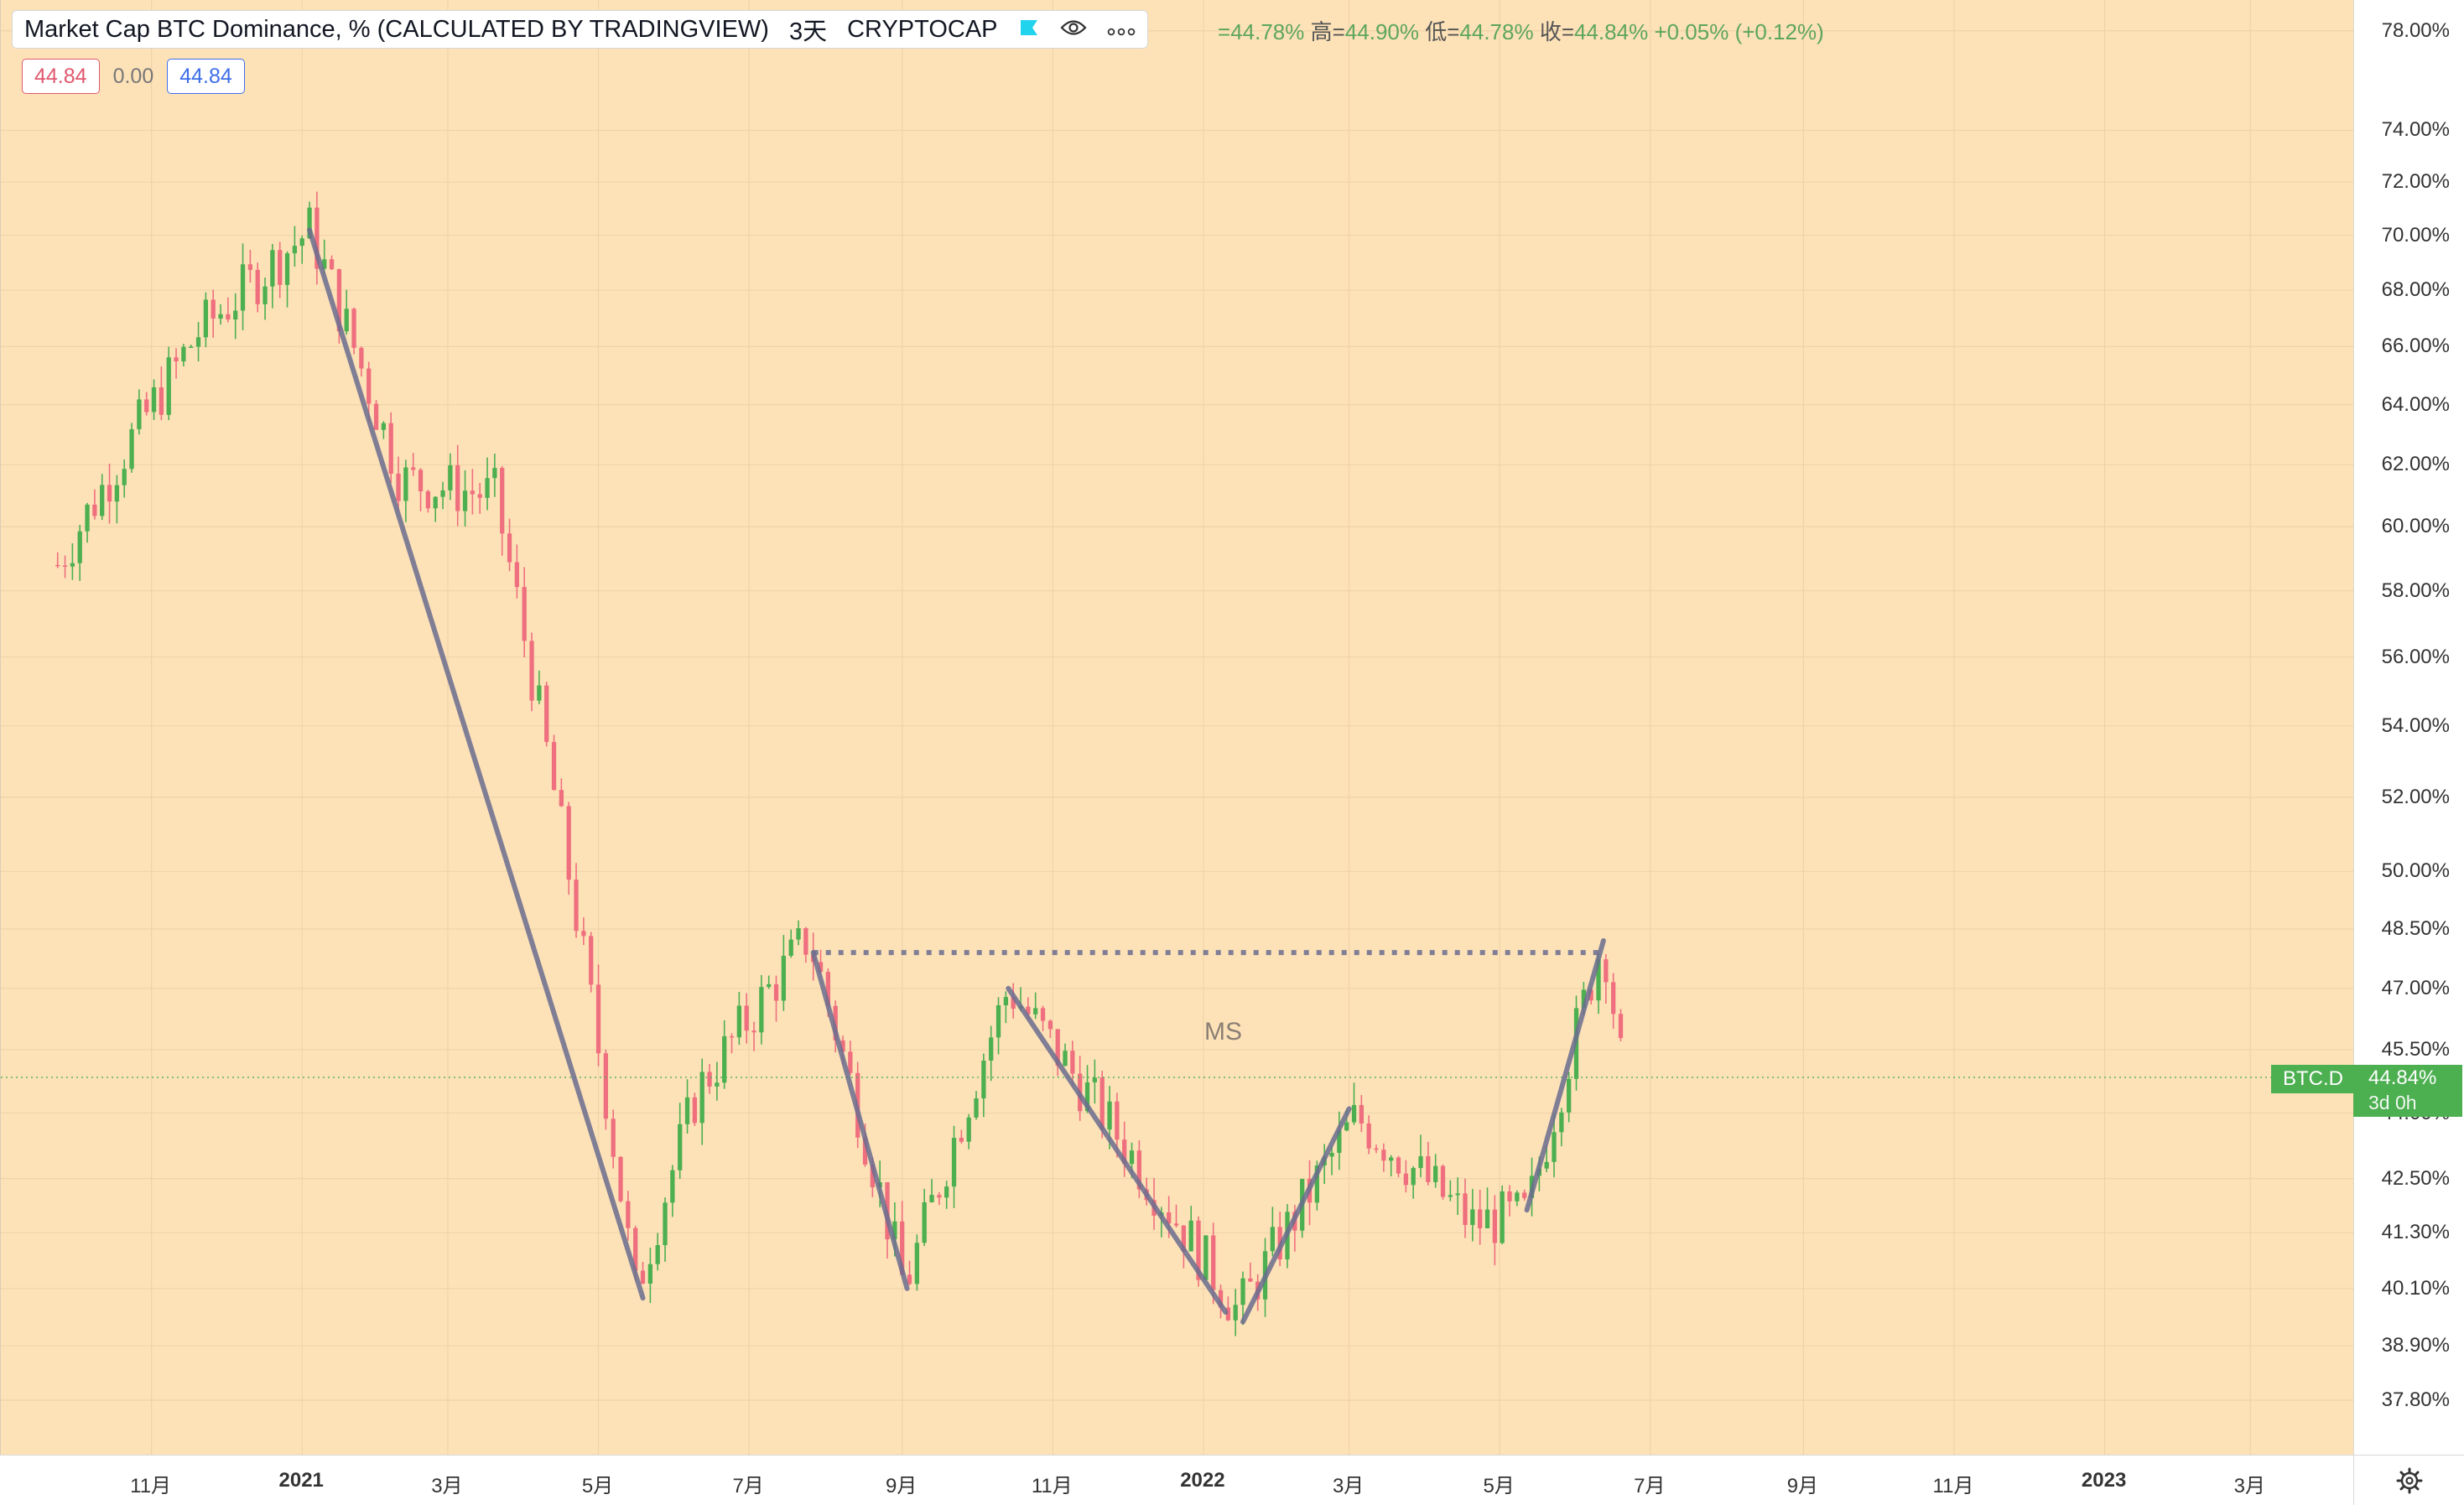 The width and height of the screenshot is (2464, 1505). What do you see at coordinates (1499, 1486) in the screenshot?
I see `time-tick-label: 5月` at bounding box center [1499, 1486].